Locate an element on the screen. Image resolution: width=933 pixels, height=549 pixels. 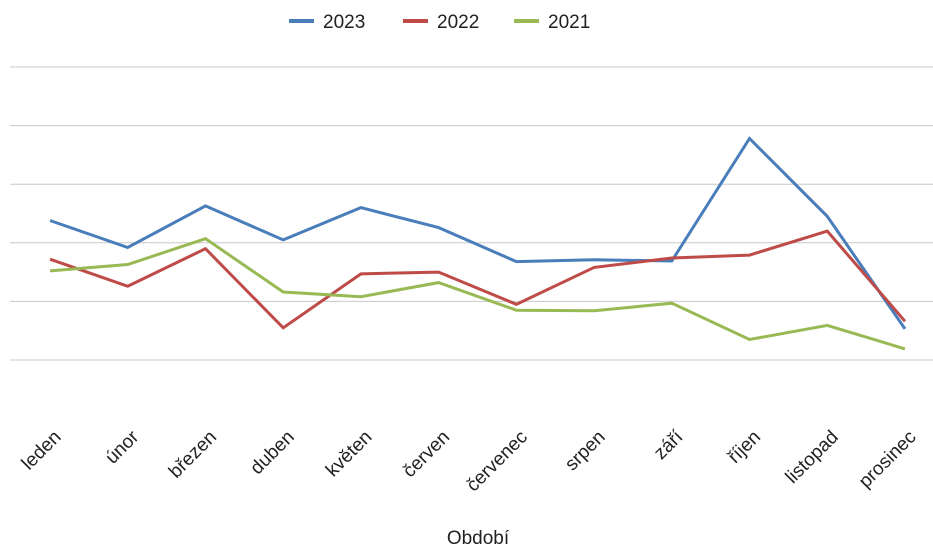
legend-label-2022: 2022 is located at coordinates (458, 22).